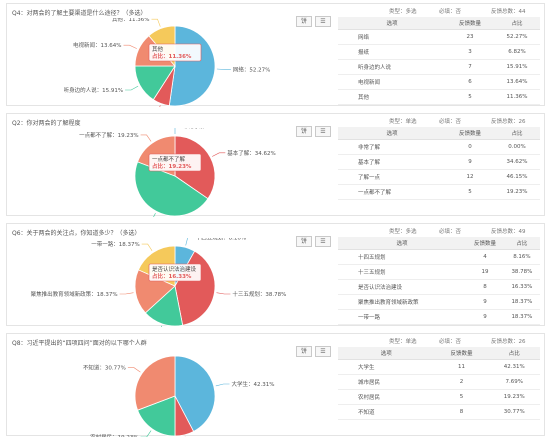 This screenshot has width=549, height=445. Describe the element at coordinates (386, 397) in the screenshot. I see `option-cell: 农村居民` at that location.